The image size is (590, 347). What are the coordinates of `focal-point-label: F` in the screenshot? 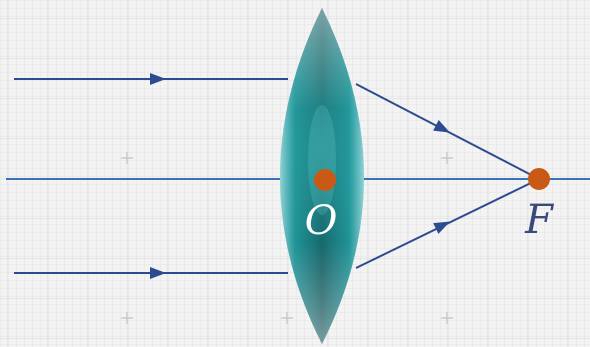 It's located at (539, 220).